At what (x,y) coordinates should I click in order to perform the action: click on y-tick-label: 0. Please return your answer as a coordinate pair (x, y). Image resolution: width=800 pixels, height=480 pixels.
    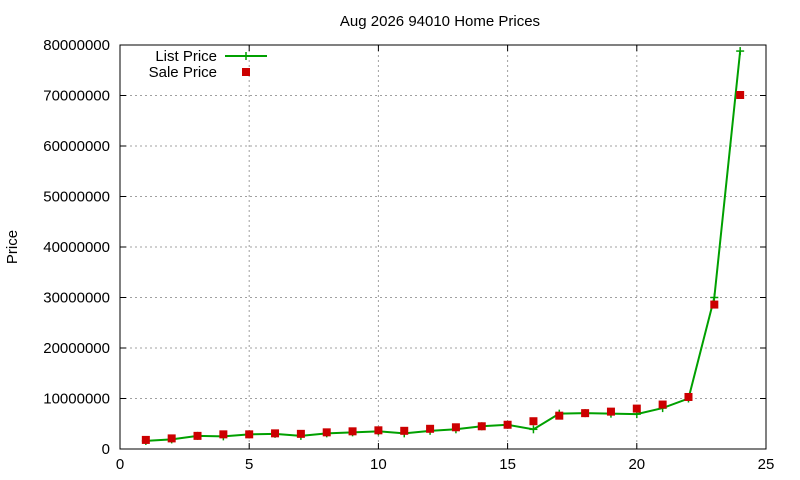
    Looking at the image, I should click on (106, 449).